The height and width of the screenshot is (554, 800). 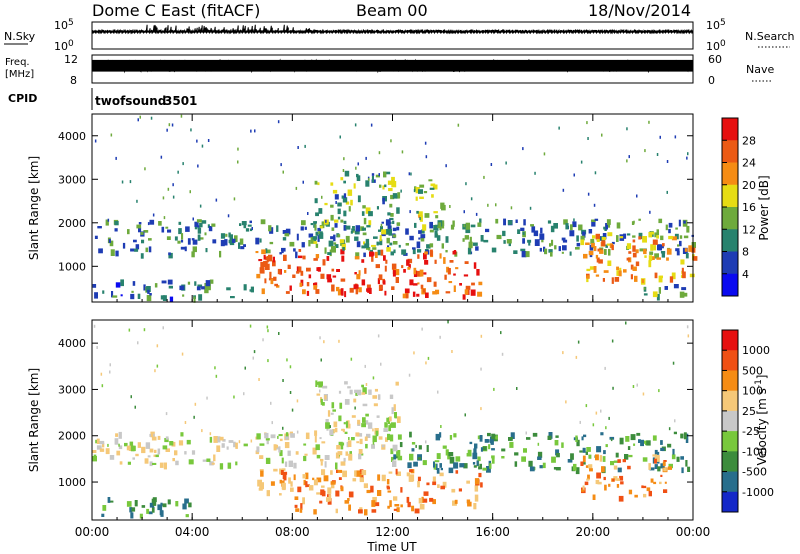 I want to click on x-axis-label: Time UT, so click(x=391, y=547).